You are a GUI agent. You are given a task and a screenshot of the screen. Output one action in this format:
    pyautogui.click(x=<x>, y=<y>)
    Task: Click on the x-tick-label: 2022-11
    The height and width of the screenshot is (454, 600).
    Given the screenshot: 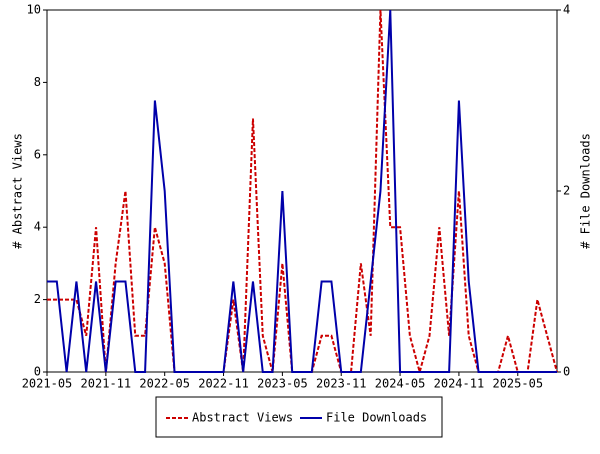 What is the action you would take?
    pyautogui.click(x=223, y=384)
    